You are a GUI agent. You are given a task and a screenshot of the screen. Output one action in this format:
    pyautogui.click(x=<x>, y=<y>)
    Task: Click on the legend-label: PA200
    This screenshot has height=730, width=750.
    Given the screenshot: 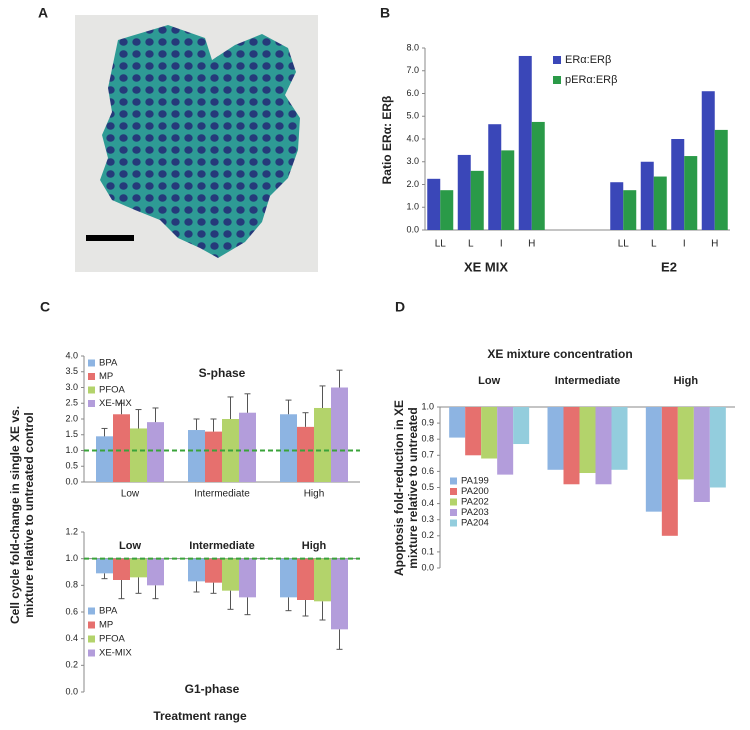 What is the action you would take?
    pyautogui.click(x=475, y=491)
    